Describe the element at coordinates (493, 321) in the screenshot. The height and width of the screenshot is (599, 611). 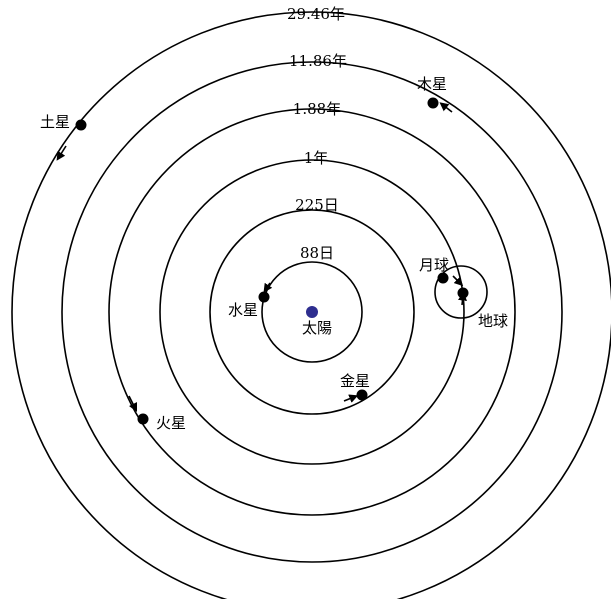
I see `earth-label: 地球` at that location.